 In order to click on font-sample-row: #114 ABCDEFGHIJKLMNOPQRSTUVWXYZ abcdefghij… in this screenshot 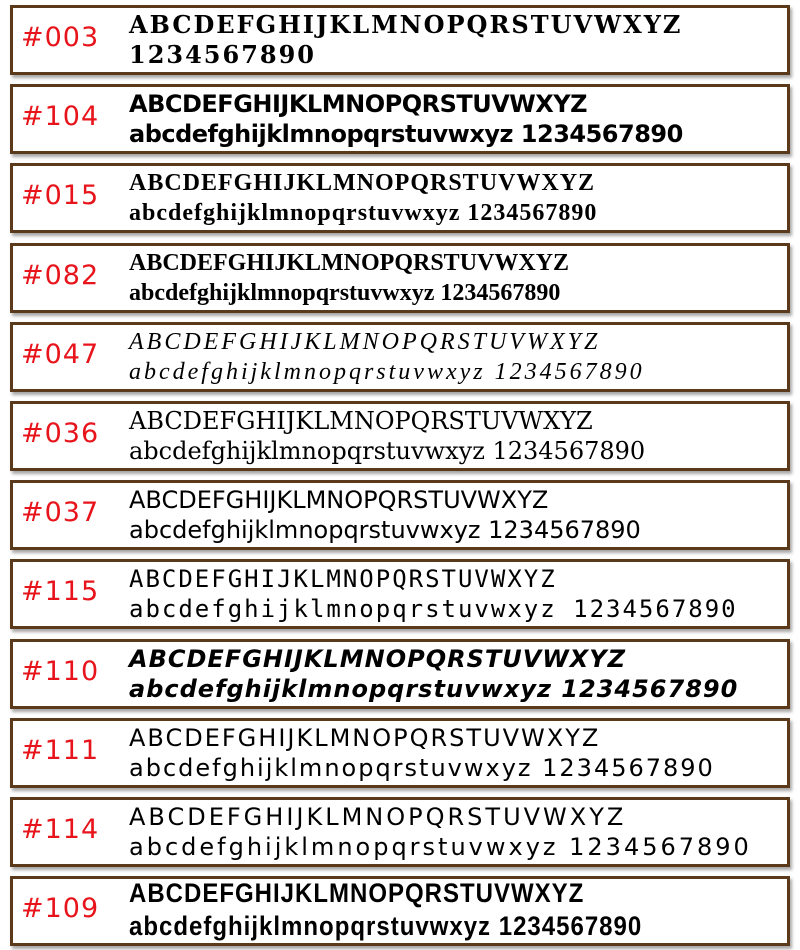, I will do `click(400, 832)`.